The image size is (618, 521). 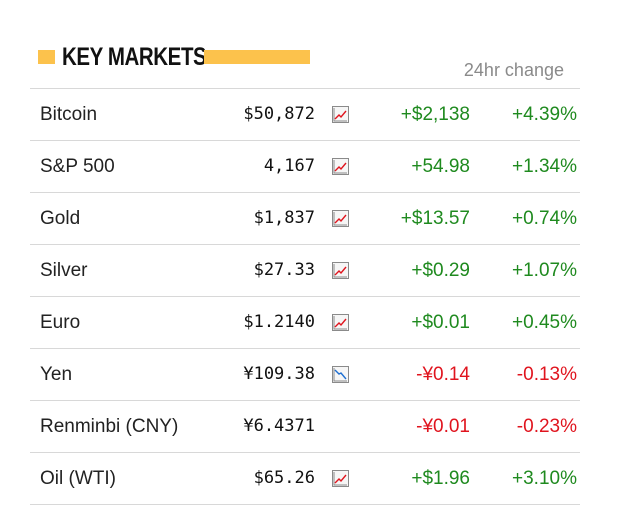 I want to click on title-accent-bar-left, so click(x=46, y=57).